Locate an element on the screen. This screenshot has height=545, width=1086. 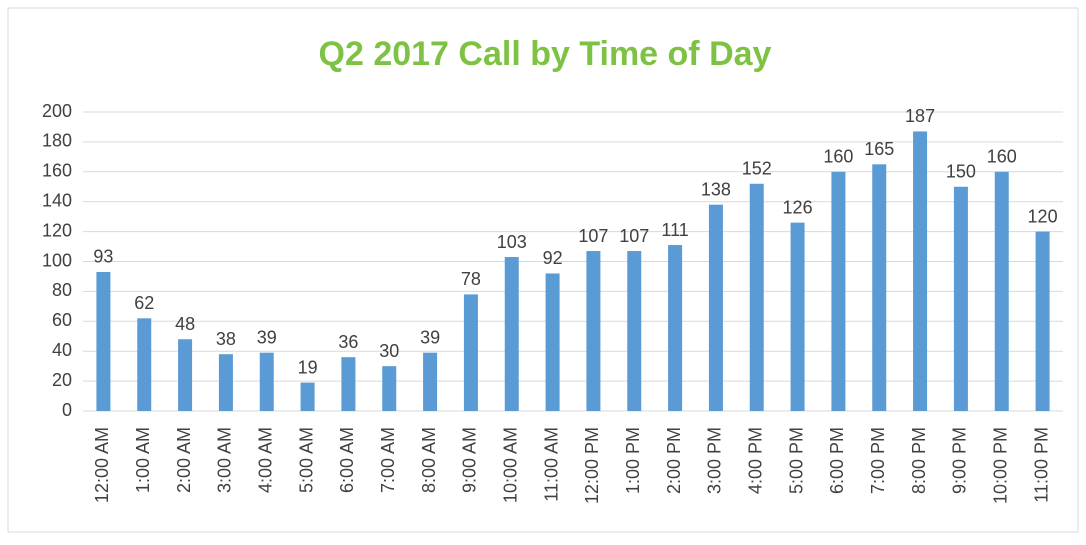
y-tick-label: 40 is located at coordinates (62, 350).